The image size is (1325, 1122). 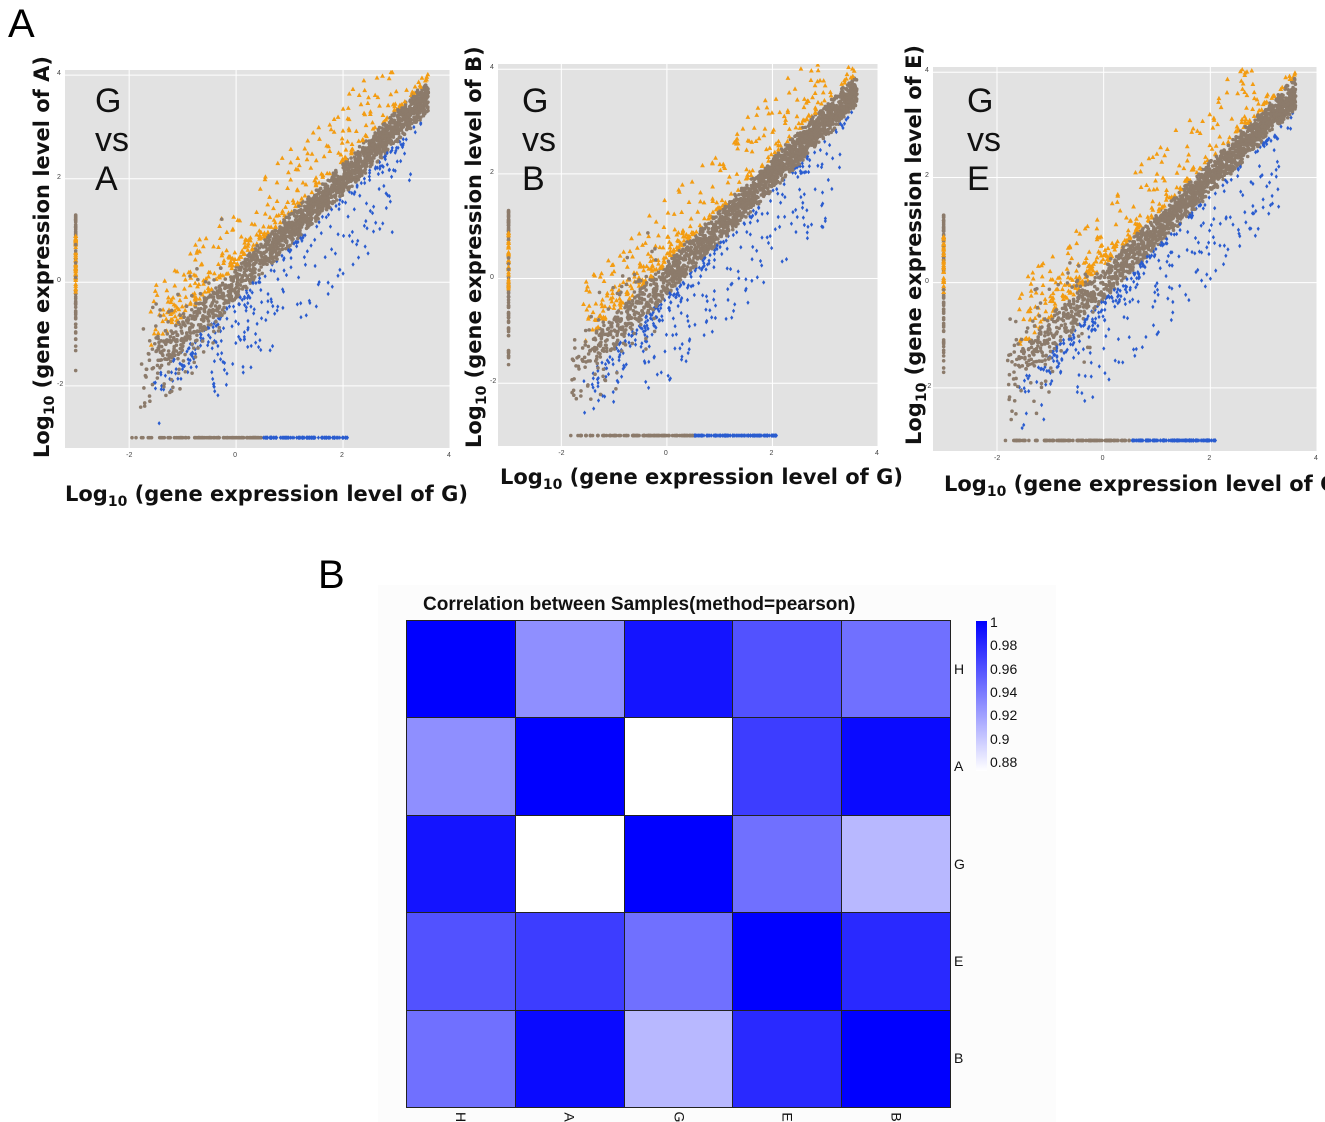 What do you see at coordinates (266, 496) in the screenshot?
I see `x-axis-label: Log10 (gene expression level of G)` at bounding box center [266, 496].